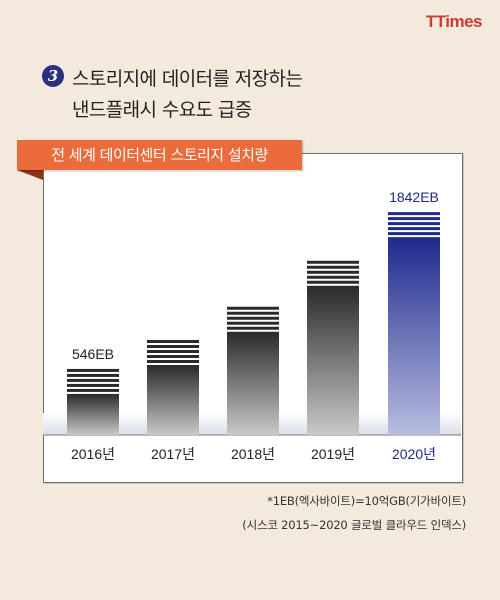  I want to click on bar-2016년, so click(93, 401).